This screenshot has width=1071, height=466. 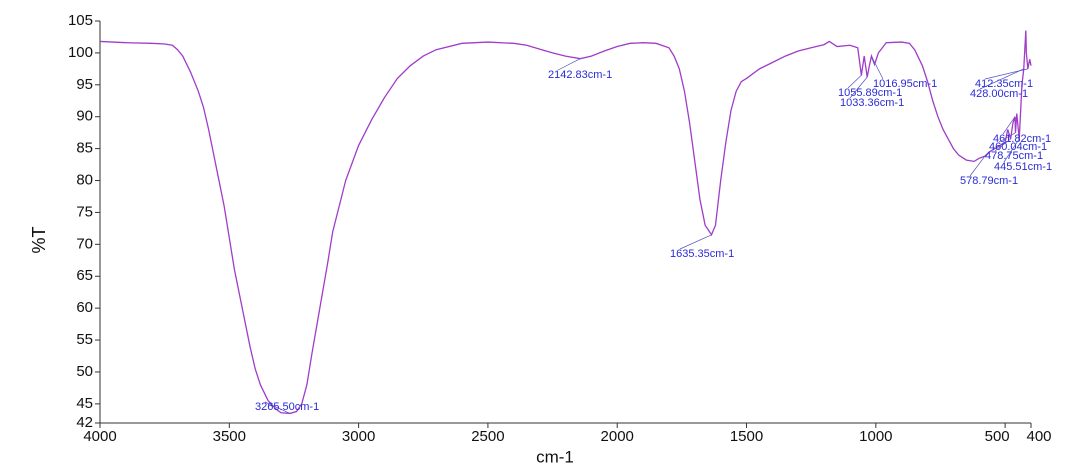 I want to click on x-tick-label: 3500, so click(x=229, y=436).